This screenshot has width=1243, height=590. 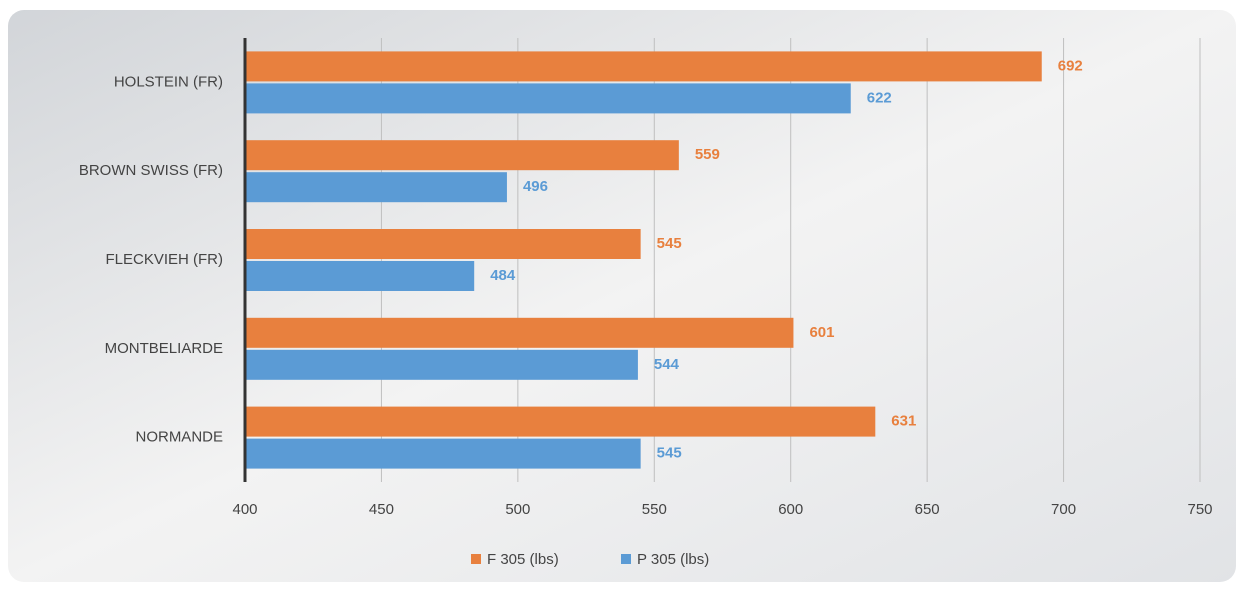 What do you see at coordinates (903, 421) in the screenshot?
I see `data-label: 631` at bounding box center [903, 421].